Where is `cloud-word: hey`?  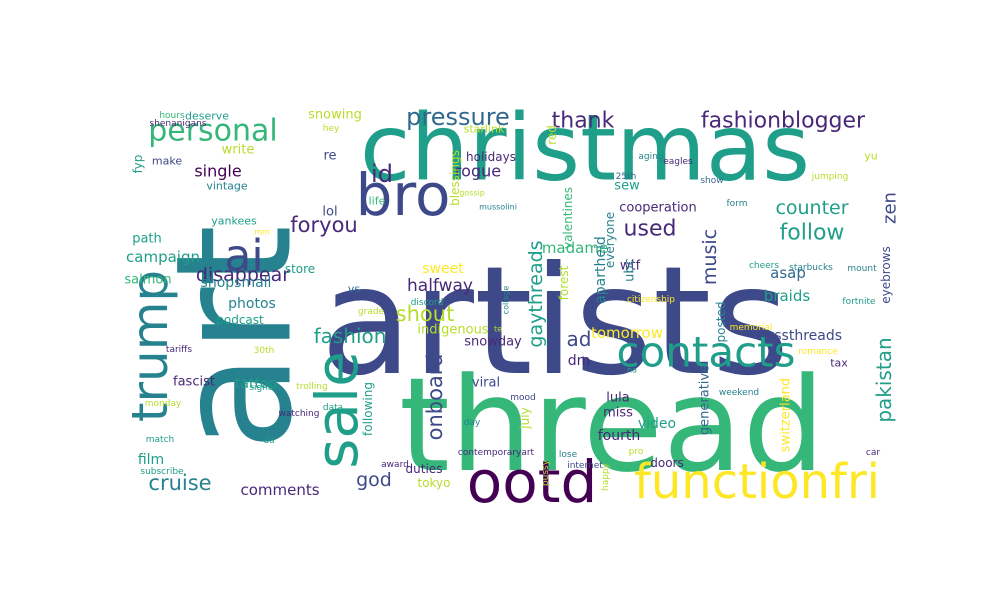
cloud-word: hey is located at coordinates (331, 129).